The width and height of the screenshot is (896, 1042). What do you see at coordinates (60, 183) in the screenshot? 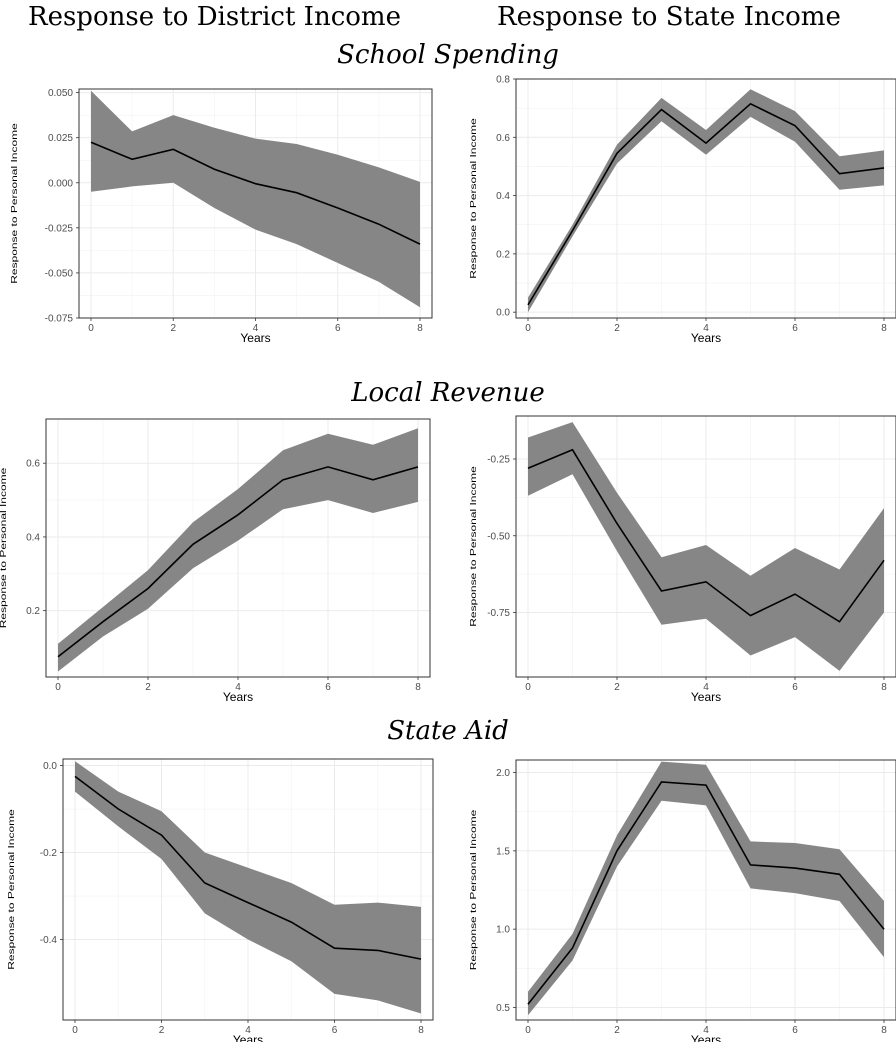
I see `y-tick-label: 0.000` at bounding box center [60, 183].